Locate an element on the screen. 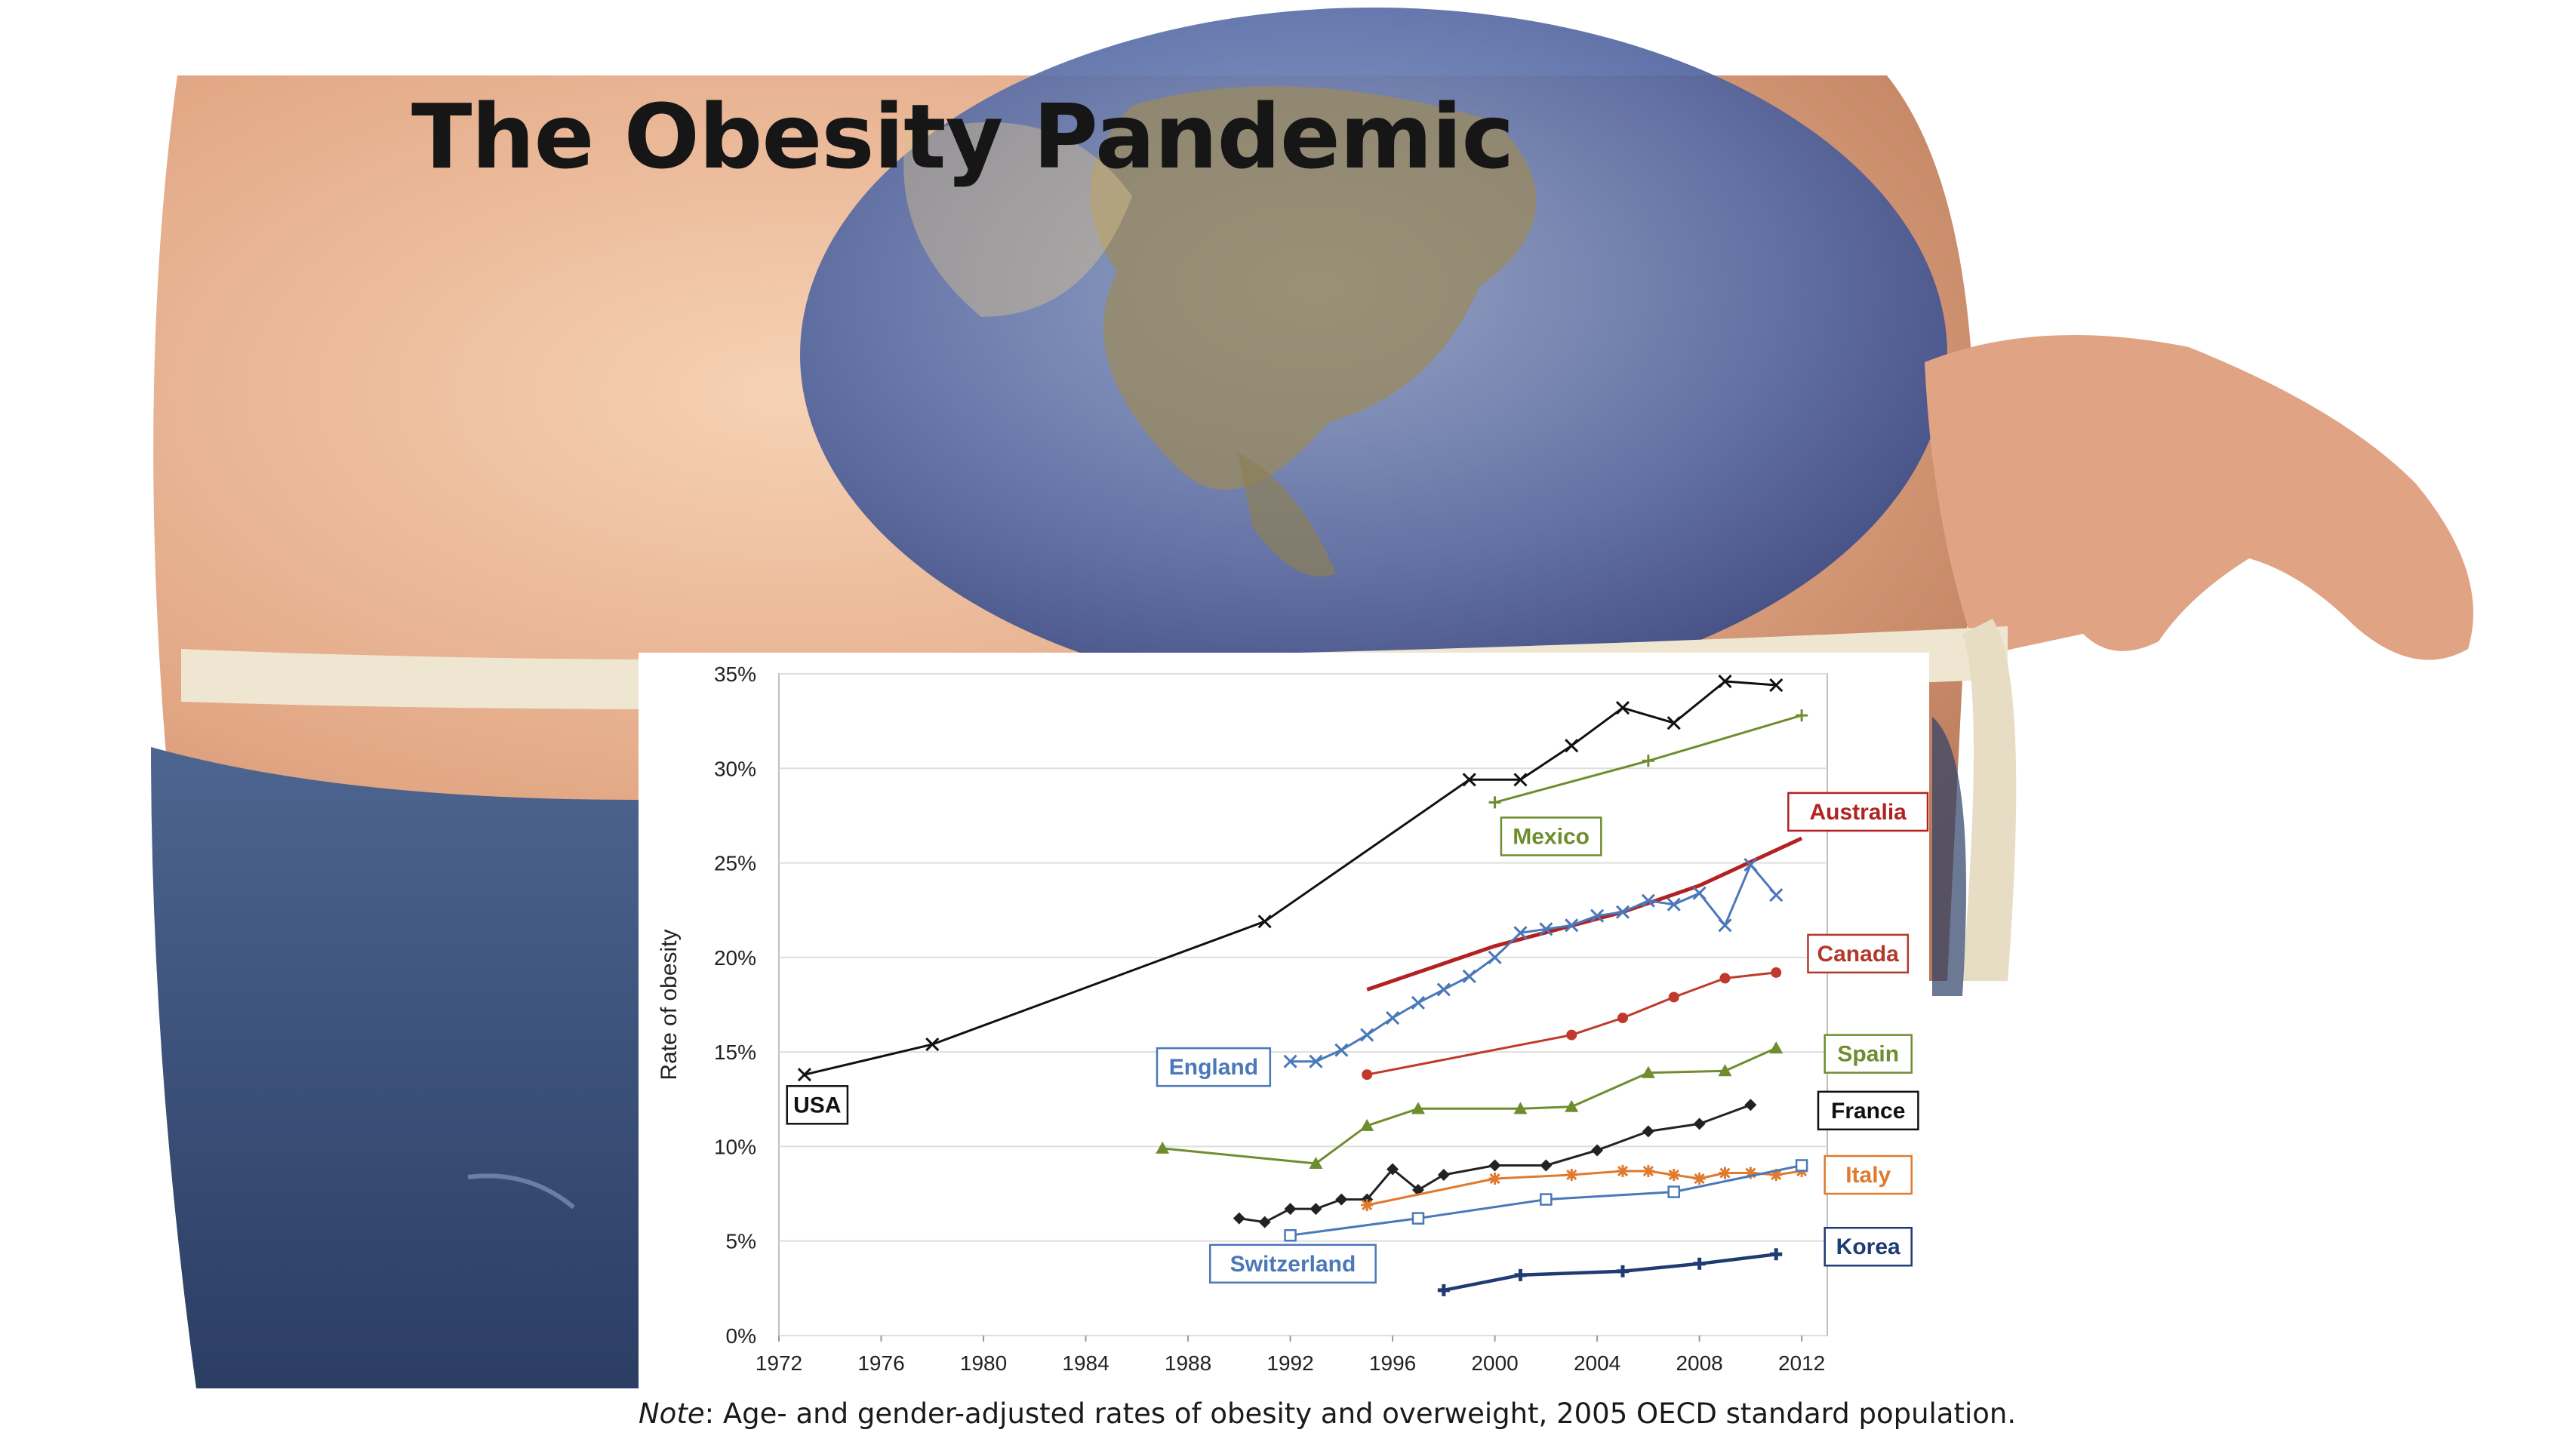 The image size is (2576, 1448). x-tick-label: 1992 is located at coordinates (1289, 1363).